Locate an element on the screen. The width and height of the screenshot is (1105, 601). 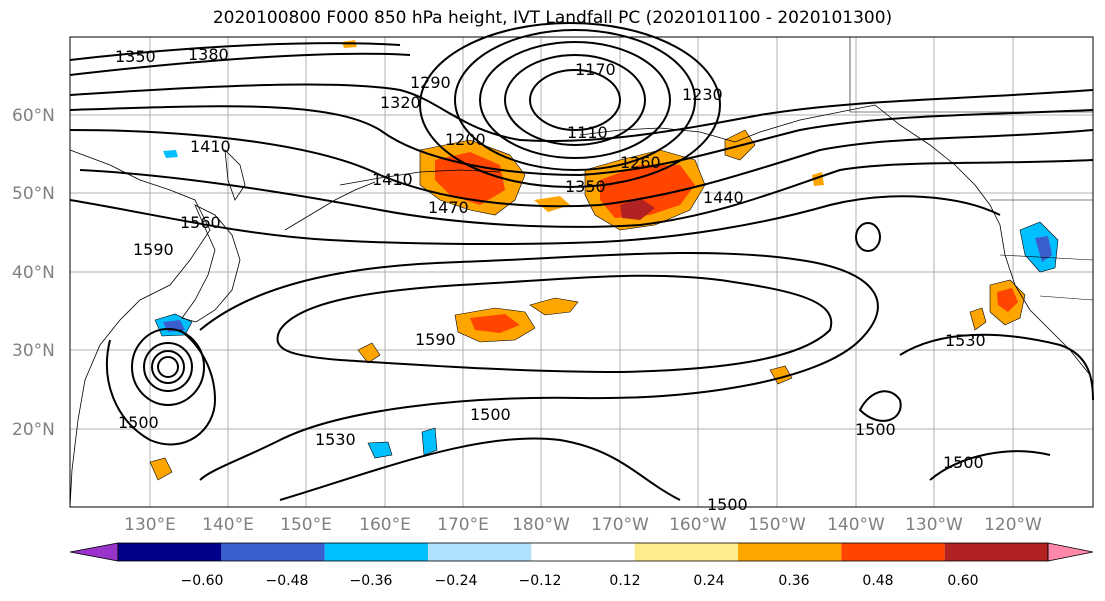
lon-label: 150°E is located at coordinates (306, 525).